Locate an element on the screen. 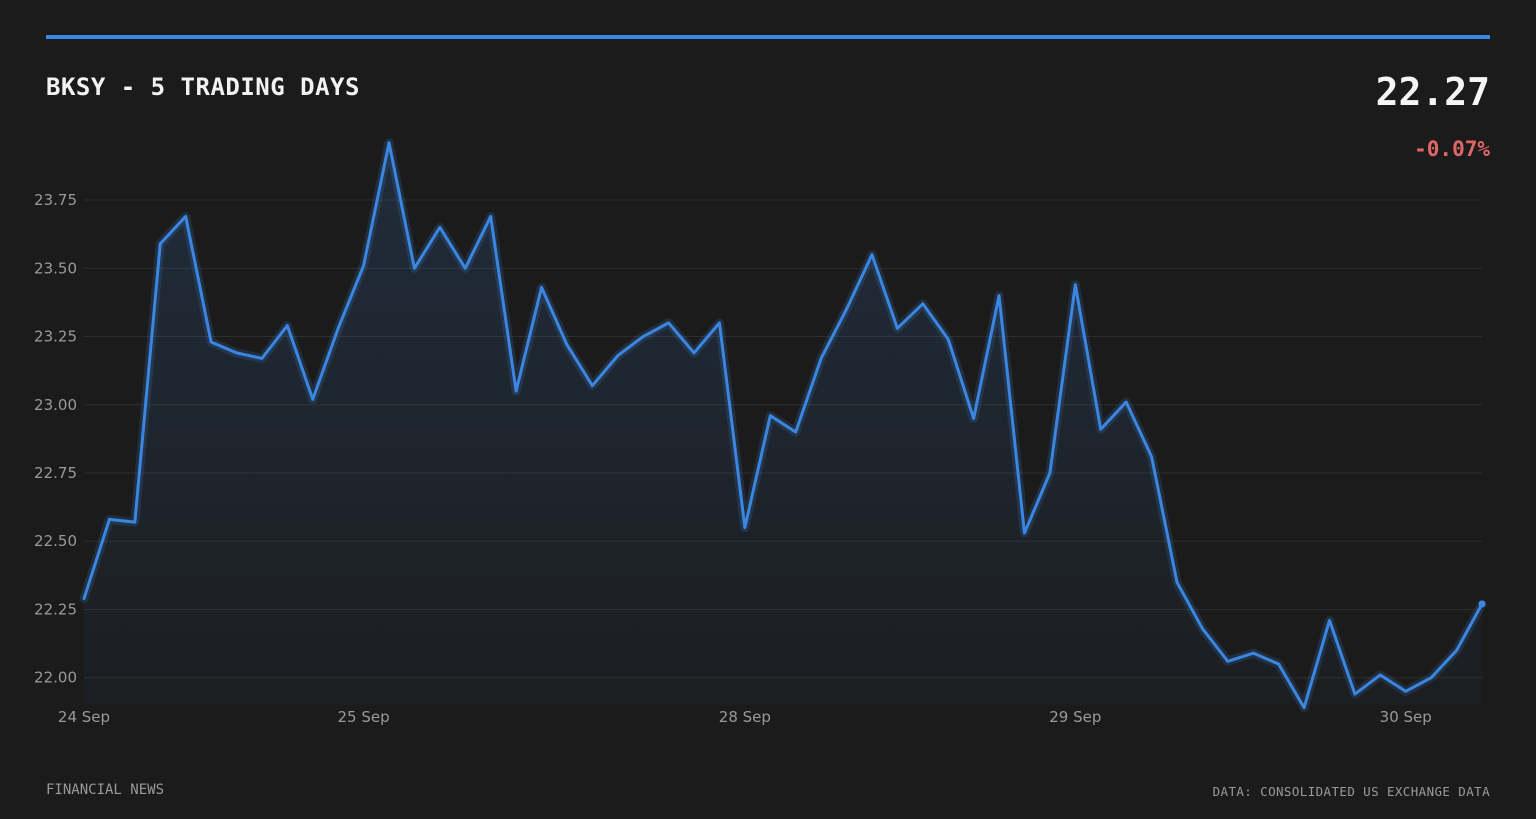 The image size is (1536, 819). x-tick-label: 24 Sep is located at coordinates (84, 717).